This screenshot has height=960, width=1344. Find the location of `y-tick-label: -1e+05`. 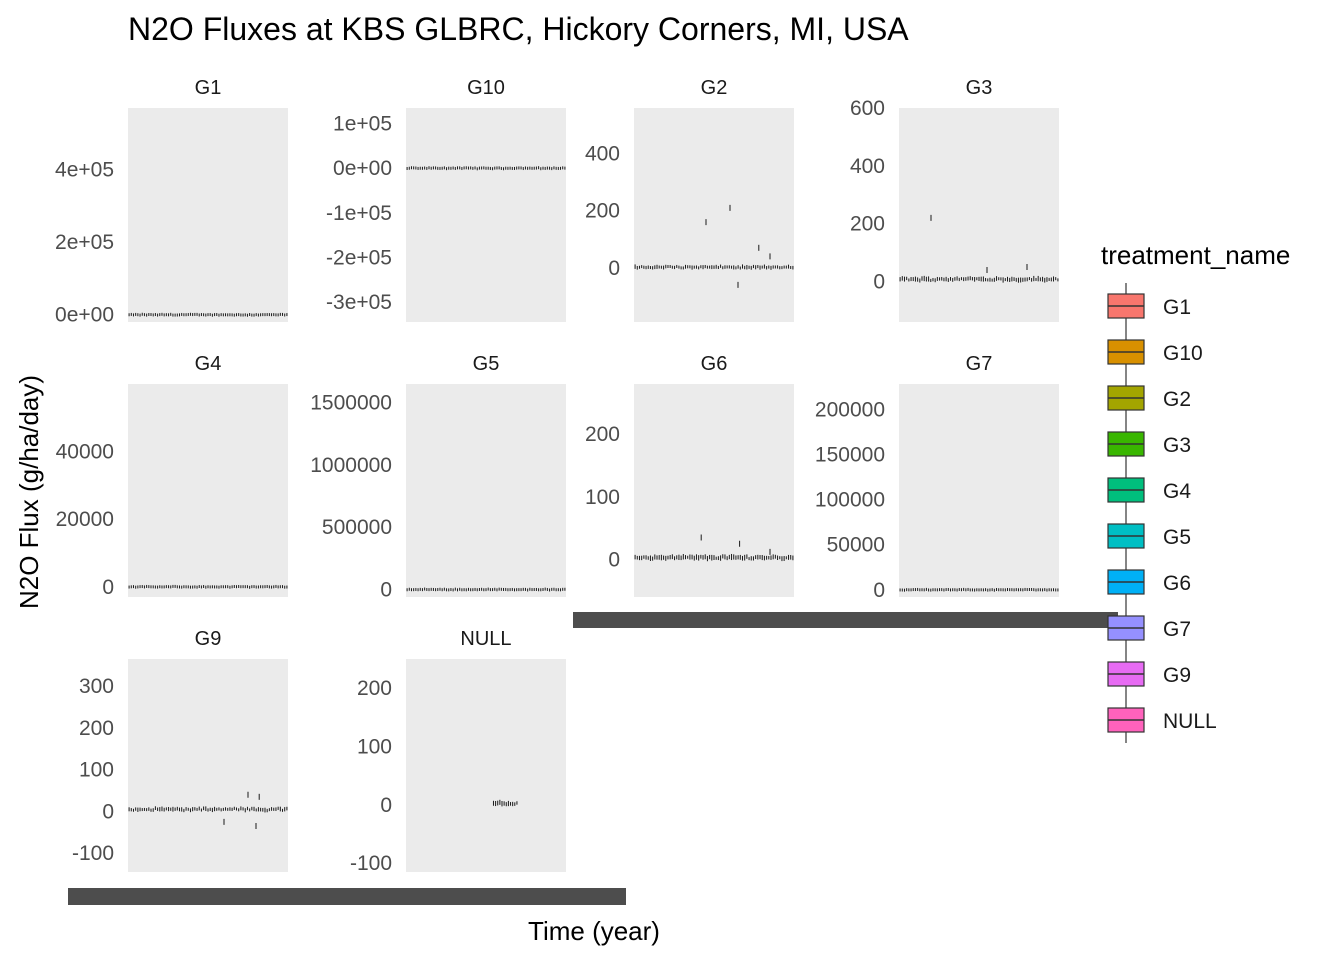

y-tick-label: -1e+05 is located at coordinates (359, 213).